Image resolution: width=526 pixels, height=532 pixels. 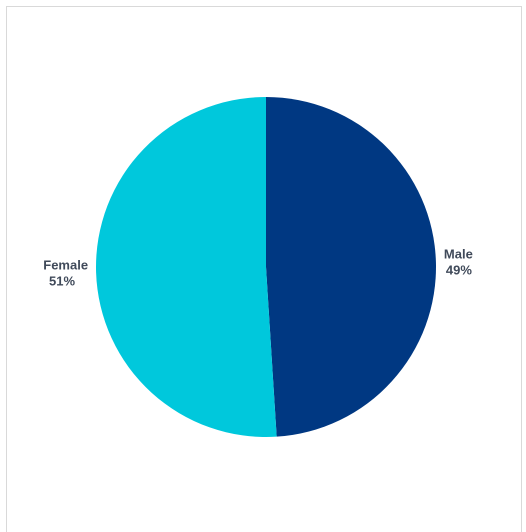 What do you see at coordinates (65, 265) in the screenshot?
I see `slice-label-female: Female` at bounding box center [65, 265].